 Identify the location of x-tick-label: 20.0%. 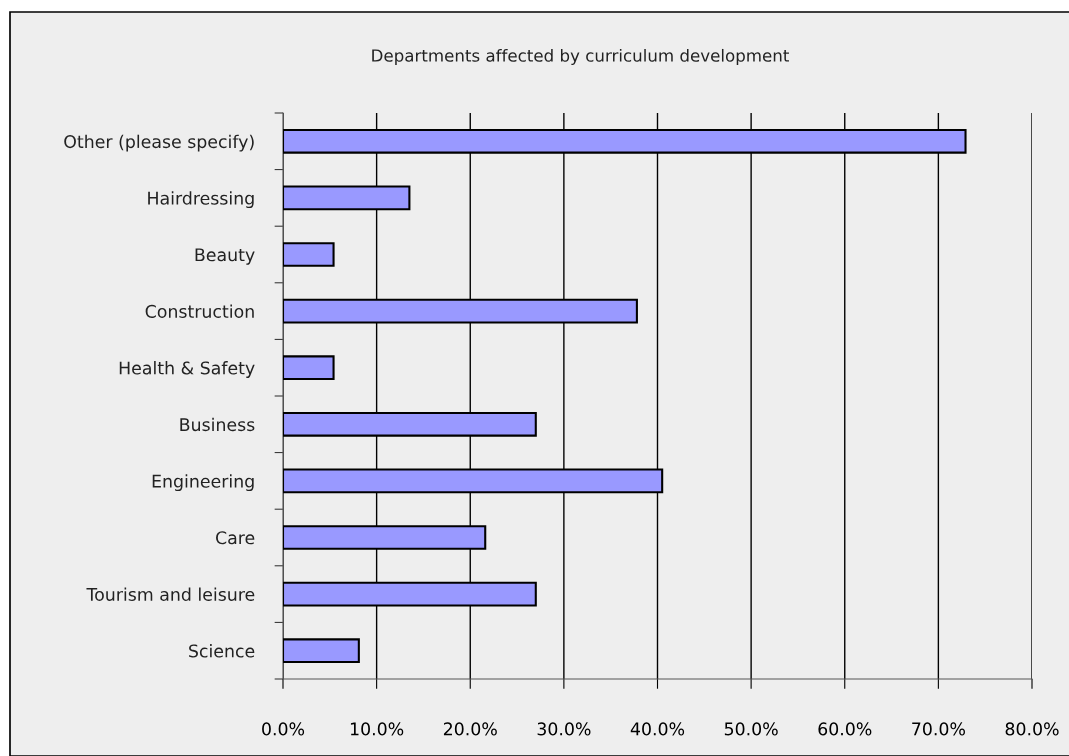
(470, 729).